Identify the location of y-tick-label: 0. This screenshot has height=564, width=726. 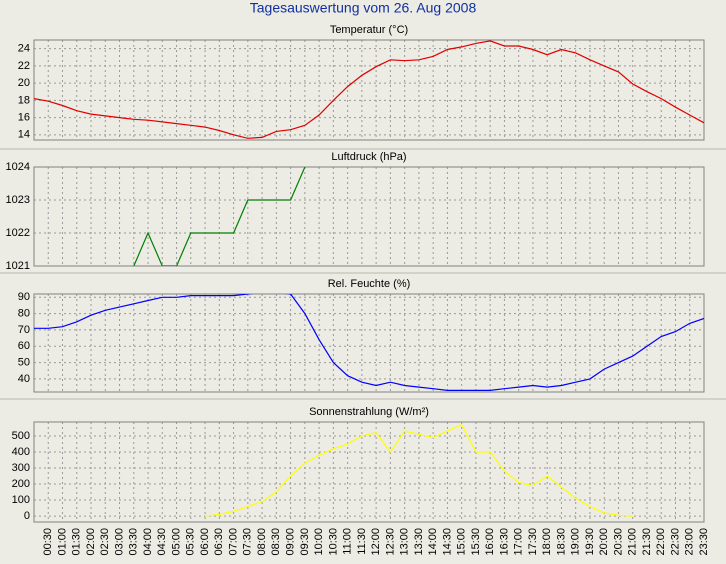
(27, 516).